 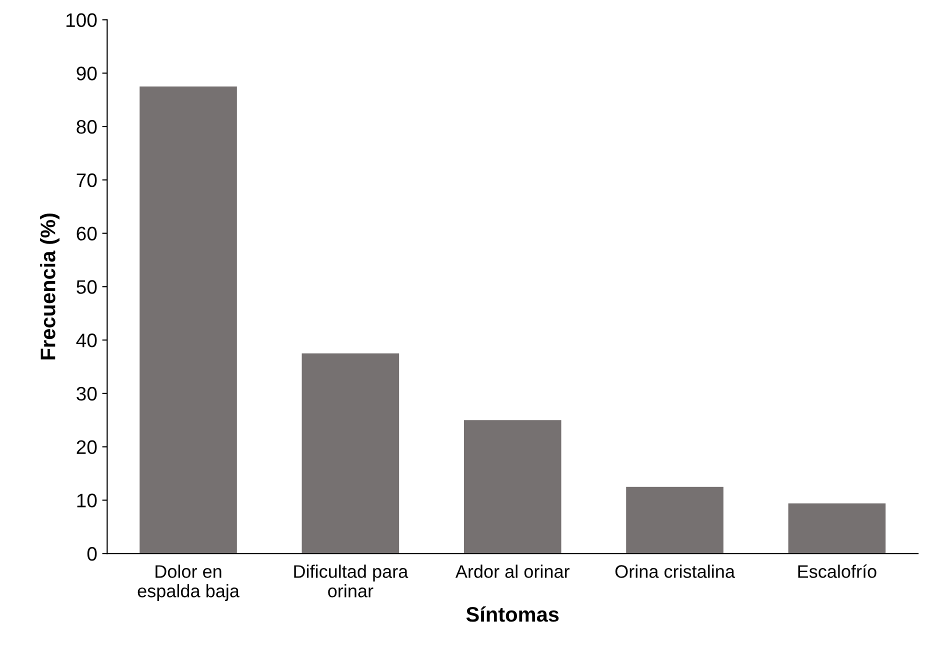 I want to click on y-tick-label: 0, so click(x=92, y=554).